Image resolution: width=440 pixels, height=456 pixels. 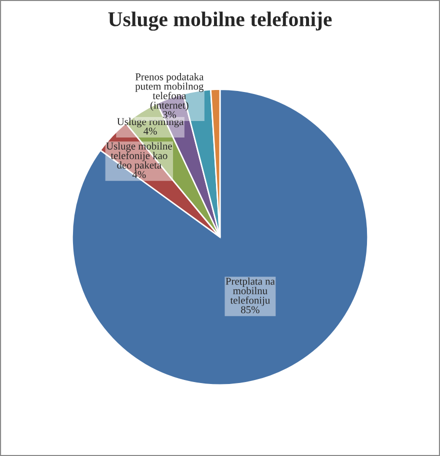 I want to click on chart-title: Usluge mobilne telefonije, so click(x=220, y=21).